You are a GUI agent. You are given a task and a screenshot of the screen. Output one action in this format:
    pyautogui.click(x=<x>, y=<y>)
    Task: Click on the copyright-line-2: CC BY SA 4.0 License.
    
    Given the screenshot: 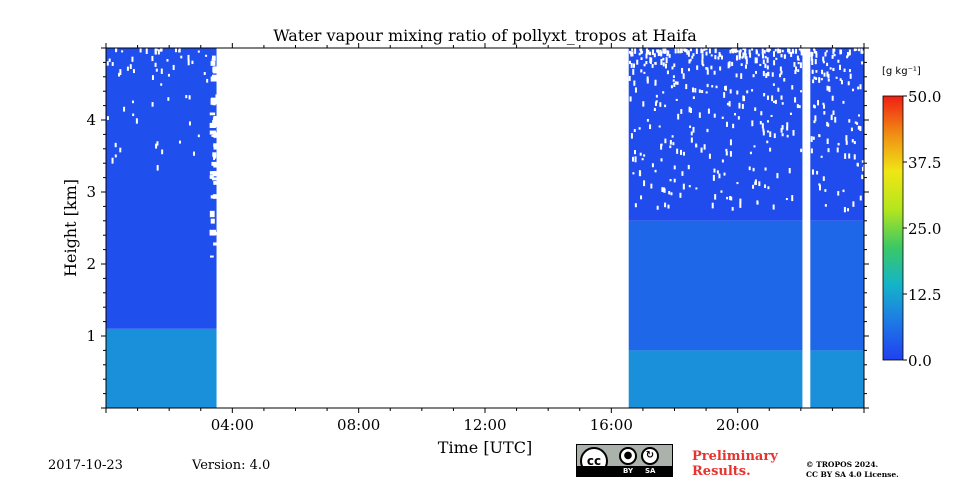 What is the action you would take?
    pyautogui.click(x=852, y=474)
    